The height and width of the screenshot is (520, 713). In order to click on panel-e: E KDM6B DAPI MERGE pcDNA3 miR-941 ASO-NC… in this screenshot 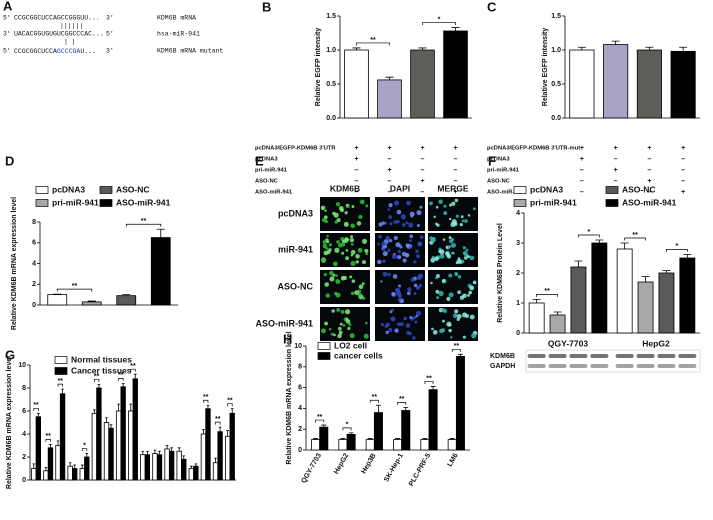, I will do `click(366, 247)`.